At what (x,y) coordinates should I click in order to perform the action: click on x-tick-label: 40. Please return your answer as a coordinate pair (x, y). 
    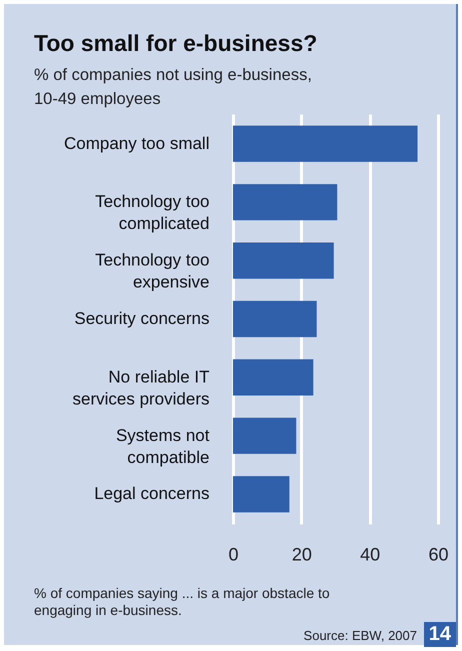
    Looking at the image, I should click on (370, 554).